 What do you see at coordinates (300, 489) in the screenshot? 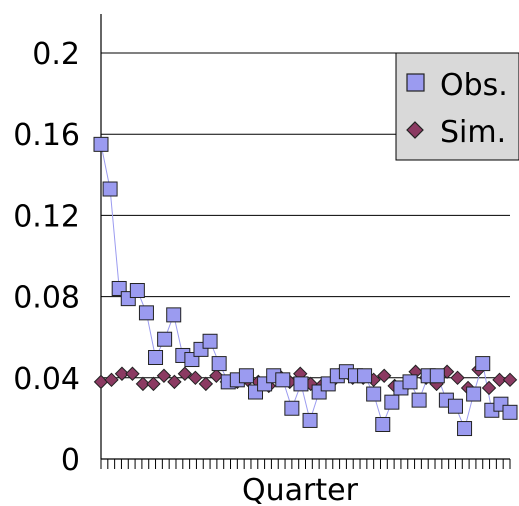
I see `x-axis-title: Quarter` at bounding box center [300, 489].